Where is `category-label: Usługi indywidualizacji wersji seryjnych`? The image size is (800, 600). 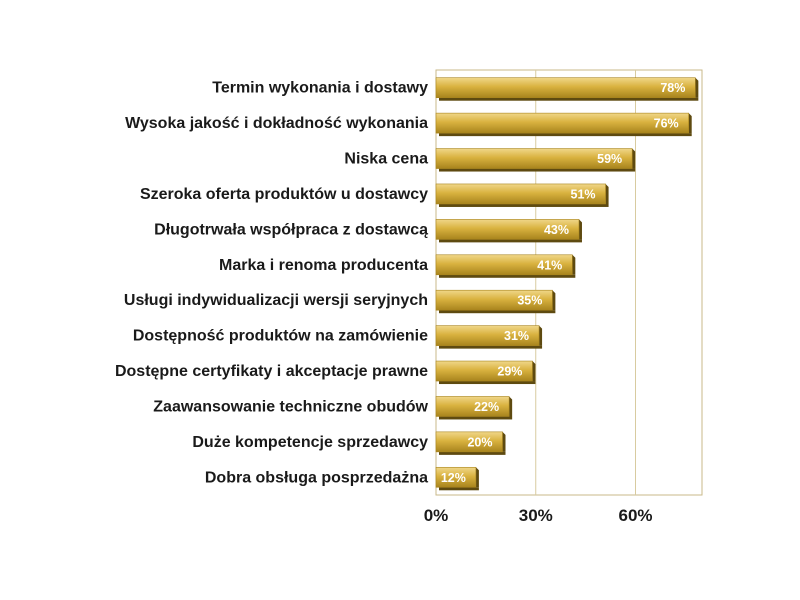 category-label: Usługi indywidualizacji wersji seryjnych is located at coordinates (276, 300).